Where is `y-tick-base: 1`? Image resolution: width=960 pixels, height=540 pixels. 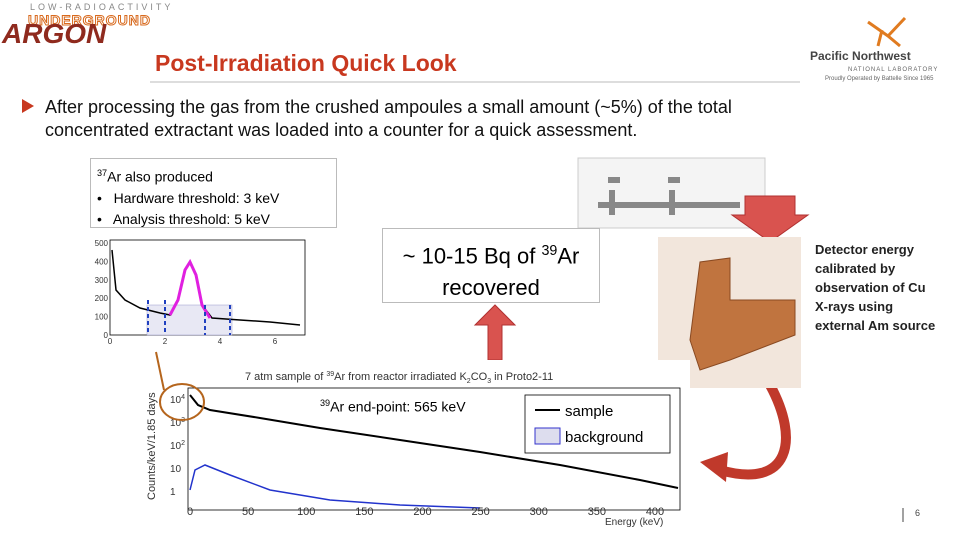 y-tick-base: 1 is located at coordinates (173, 492).